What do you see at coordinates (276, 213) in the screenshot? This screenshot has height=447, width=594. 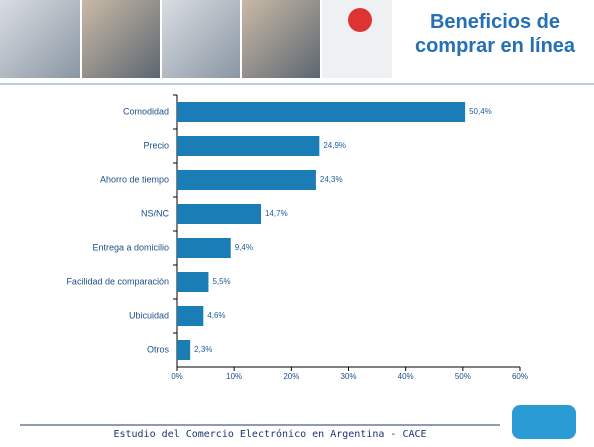 I see `value-label: 14,7%` at bounding box center [276, 213].